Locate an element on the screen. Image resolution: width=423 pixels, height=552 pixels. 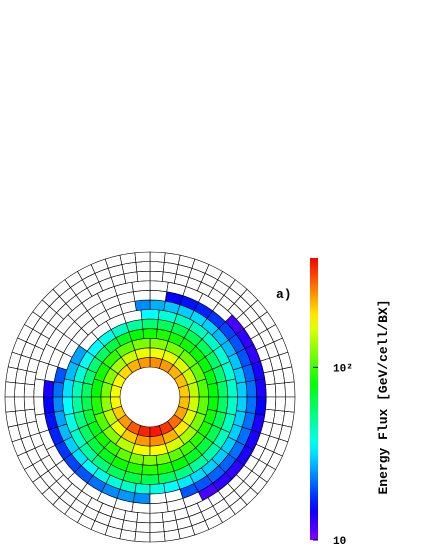
colorbar-tick-label: 10 is located at coordinates (339, 541).